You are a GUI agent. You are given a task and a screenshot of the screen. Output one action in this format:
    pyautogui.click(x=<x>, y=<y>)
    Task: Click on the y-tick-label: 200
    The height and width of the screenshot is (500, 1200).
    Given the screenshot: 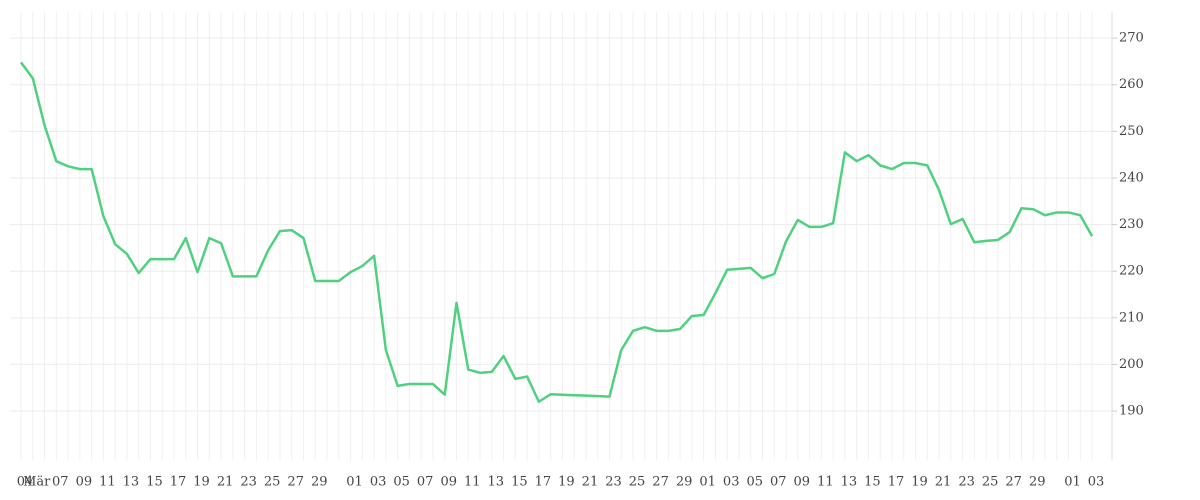 What is the action you would take?
    pyautogui.click(x=1131, y=364)
    